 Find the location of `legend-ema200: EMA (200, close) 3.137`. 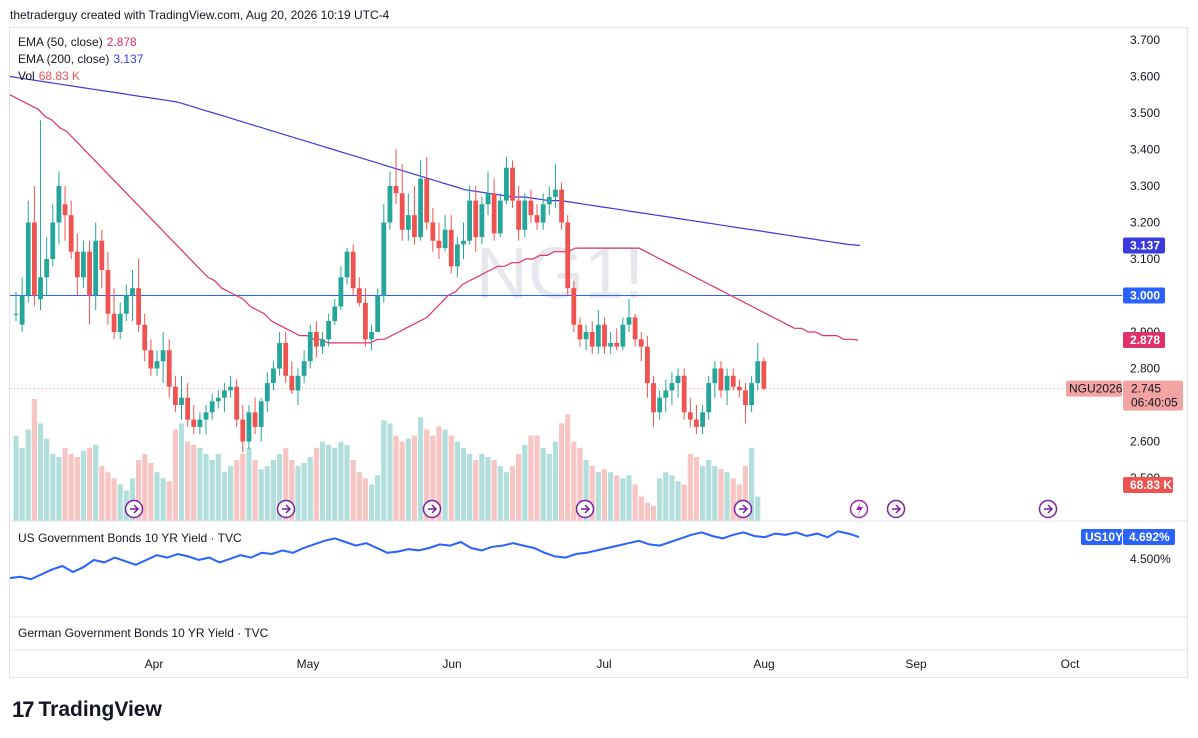

legend-ema200: EMA (200, close) 3.137 is located at coordinates (80, 59).